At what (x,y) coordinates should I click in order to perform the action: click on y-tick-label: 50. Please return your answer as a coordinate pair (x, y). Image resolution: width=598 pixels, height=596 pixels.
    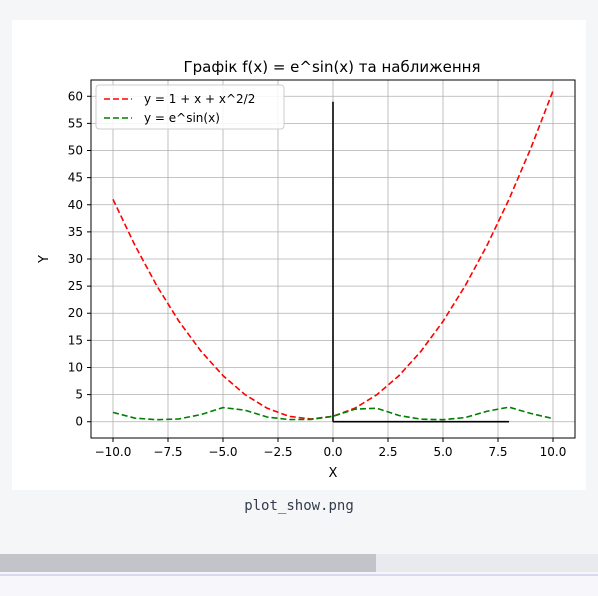
    Looking at the image, I should click on (75, 151).